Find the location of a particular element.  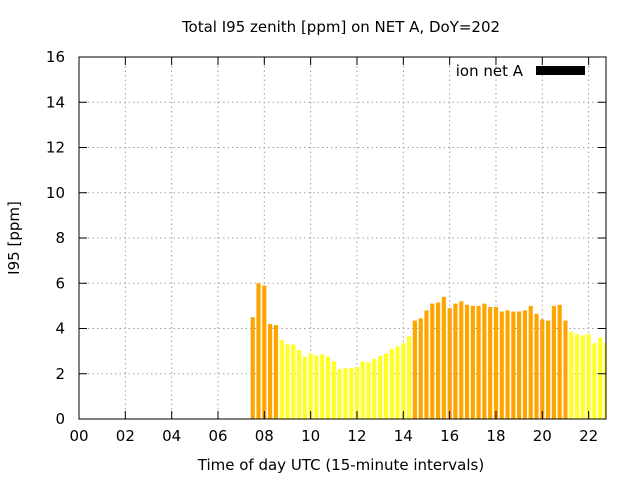

y-axis-label: I95 [ppm] is located at coordinates (14, 238).